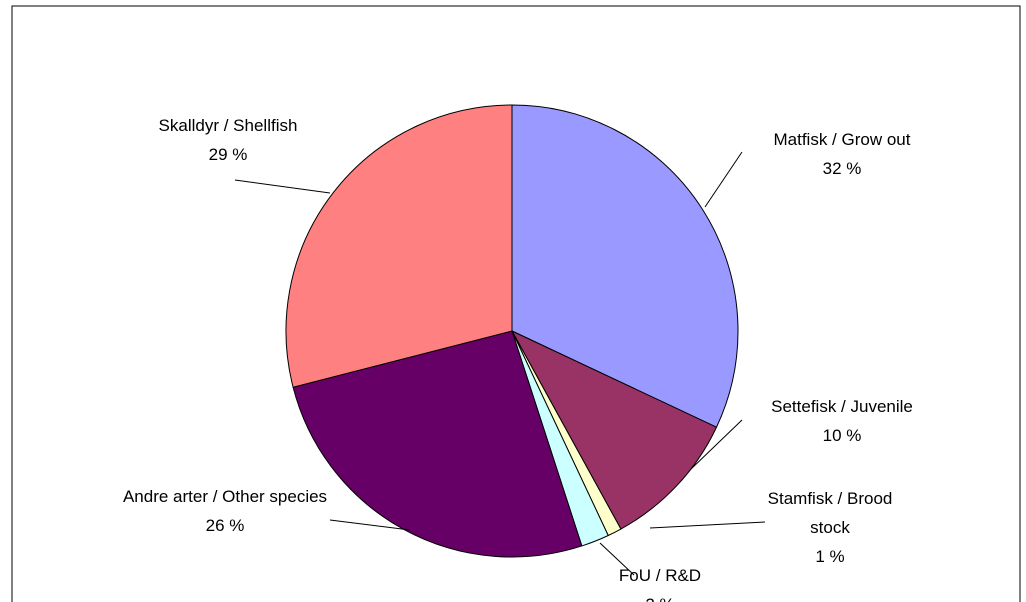  I want to click on slice-label: Matfisk / Grow out 32 %, so click(842, 154).